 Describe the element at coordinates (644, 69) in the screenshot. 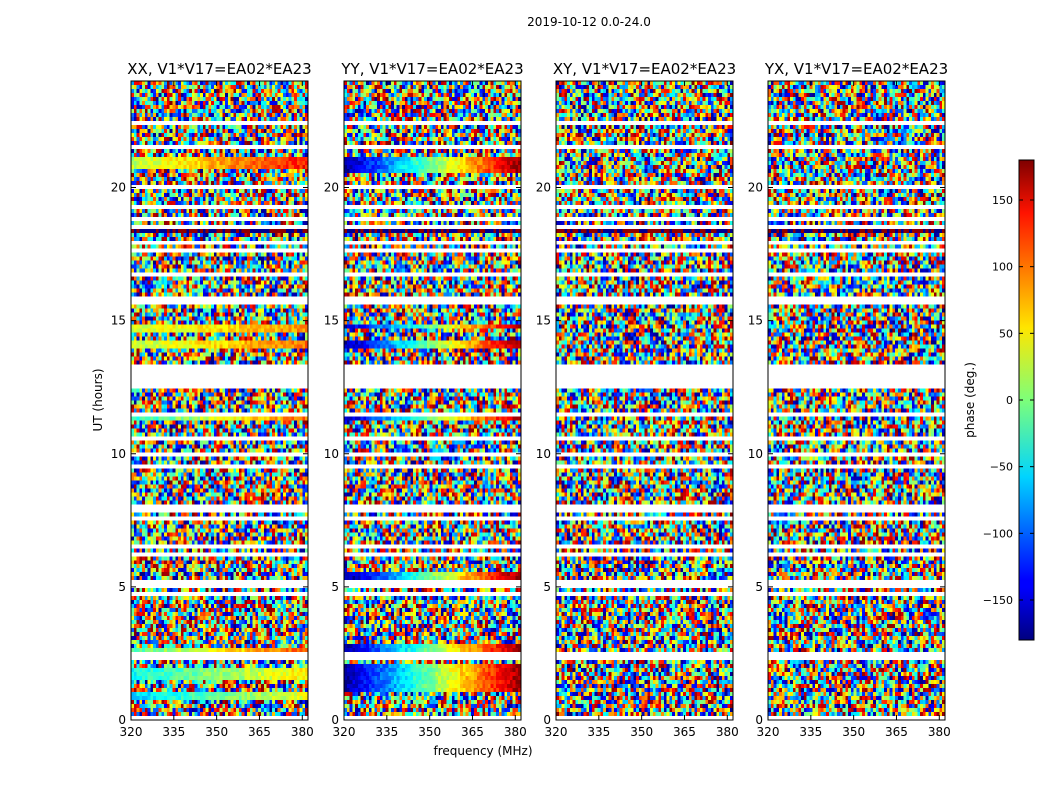

I see `panel-title: XY, V1*V17=EA02*EA23` at that location.